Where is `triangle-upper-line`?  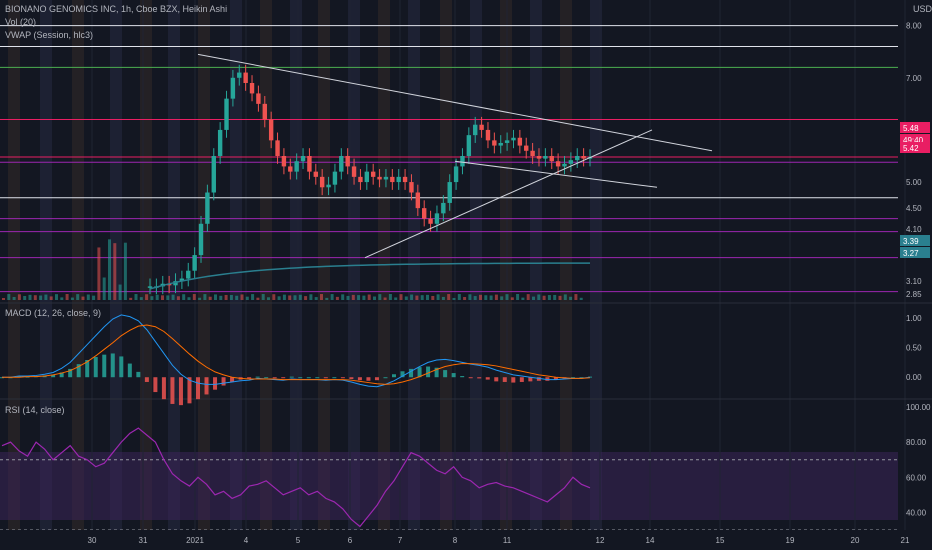
triangle-upper-line is located at coordinates (455, 102).